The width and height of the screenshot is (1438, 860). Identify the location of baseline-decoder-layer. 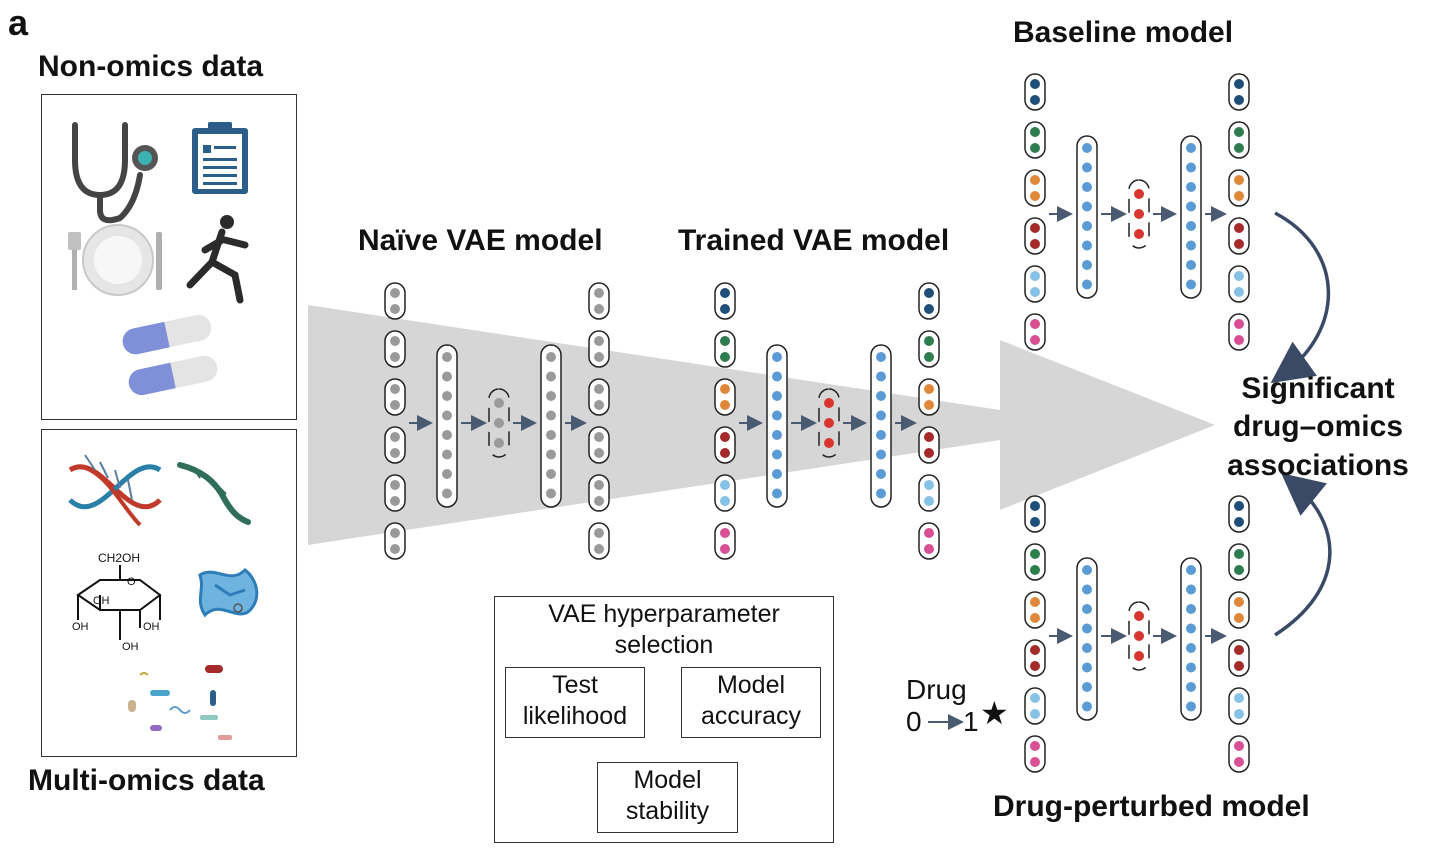
(1191, 217).